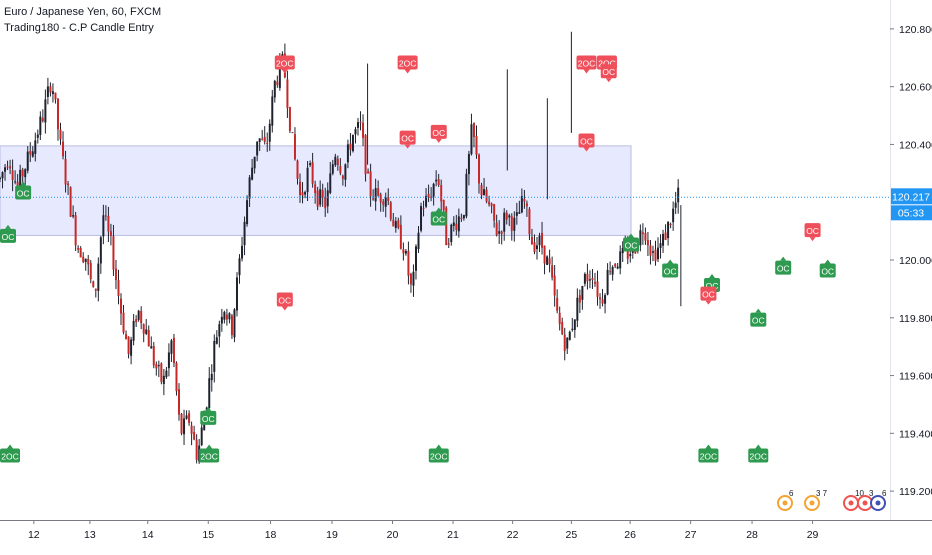 This screenshot has width=932, height=555. Describe the element at coordinates (859, 493) in the screenshot. I see `event-count: 10` at that location.